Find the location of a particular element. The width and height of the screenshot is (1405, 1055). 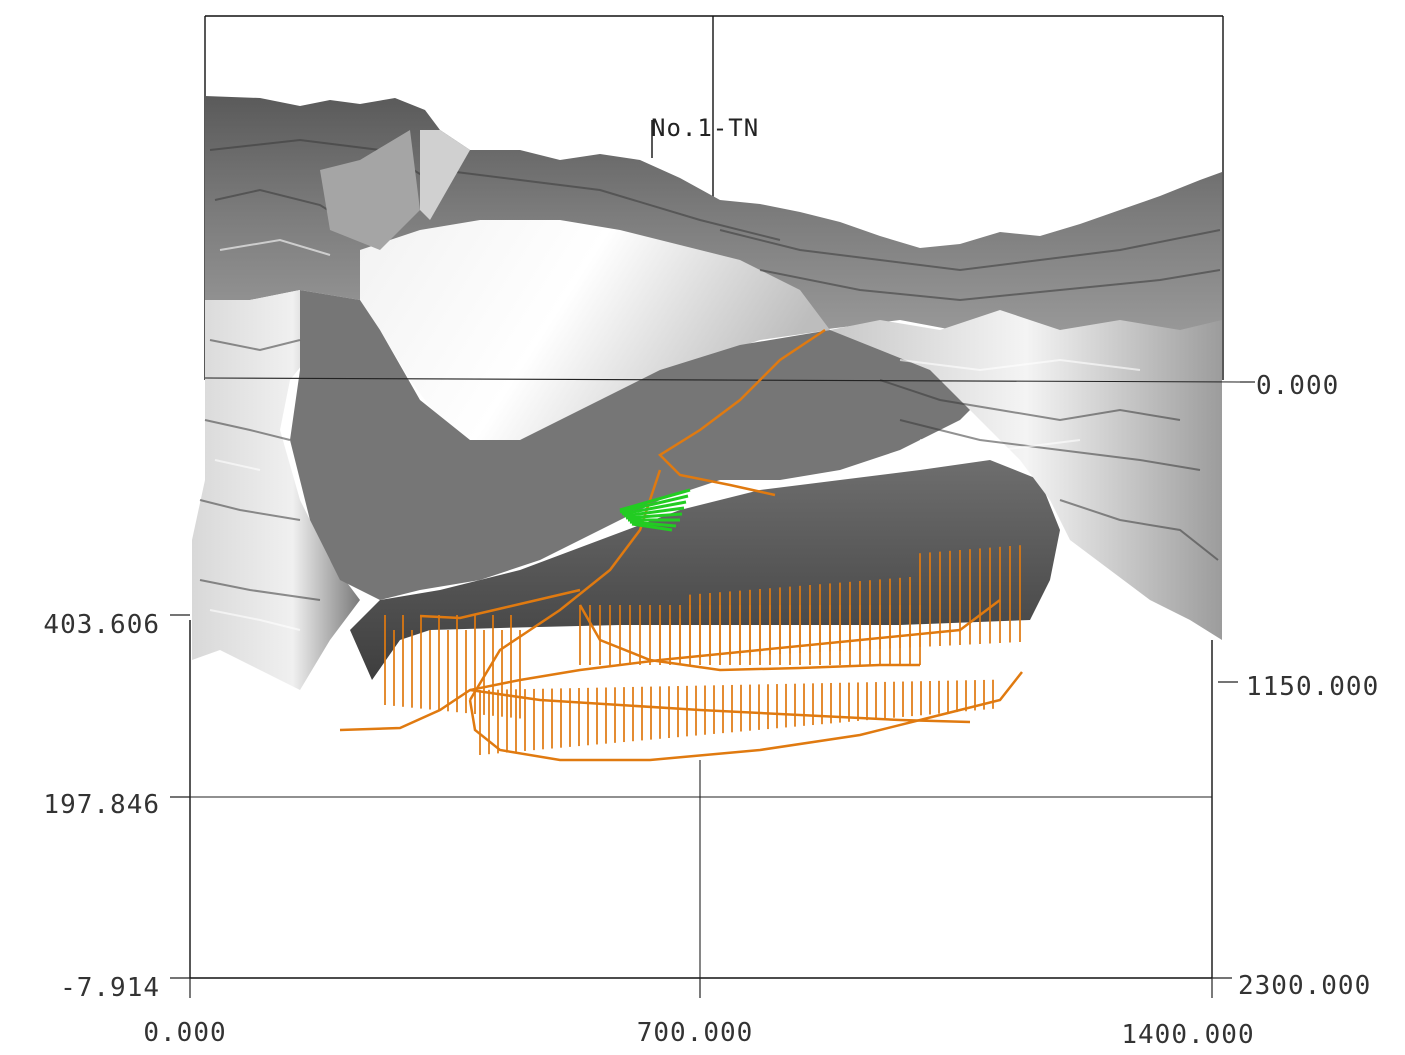

bottom-tick-label: 700.000 is located at coordinates (695, 1033).